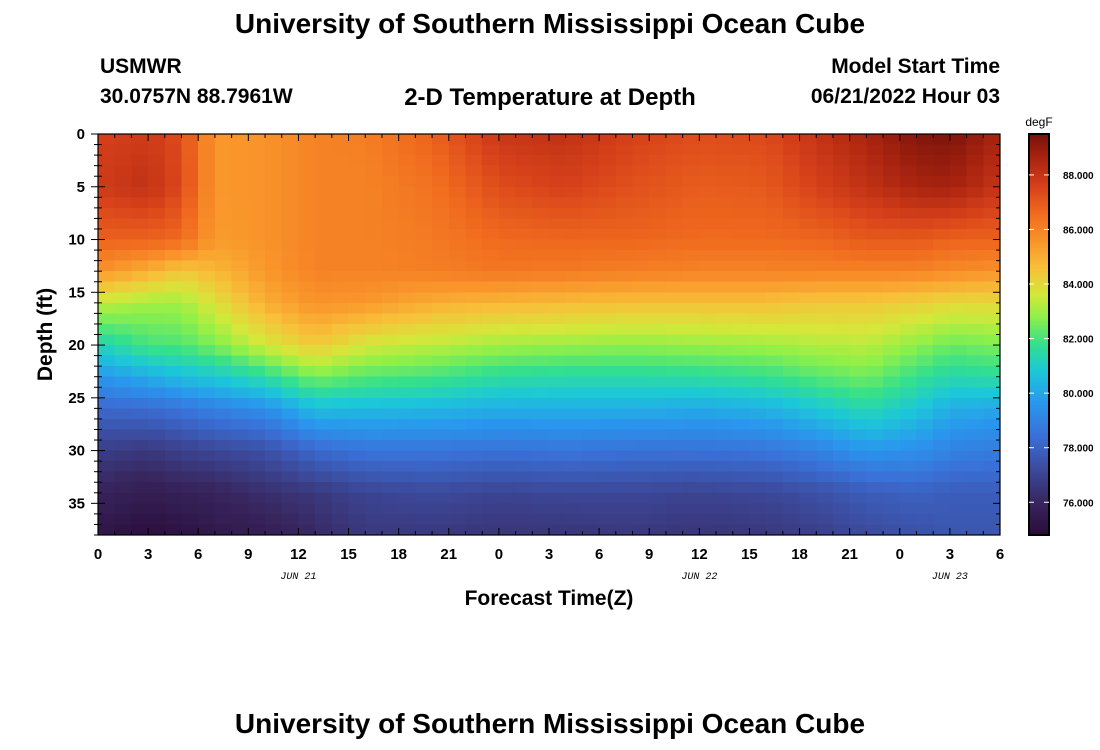 This screenshot has height=750, width=1100. What do you see at coordinates (76, 451) in the screenshot?
I see `y-tick-label: 30` at bounding box center [76, 451].